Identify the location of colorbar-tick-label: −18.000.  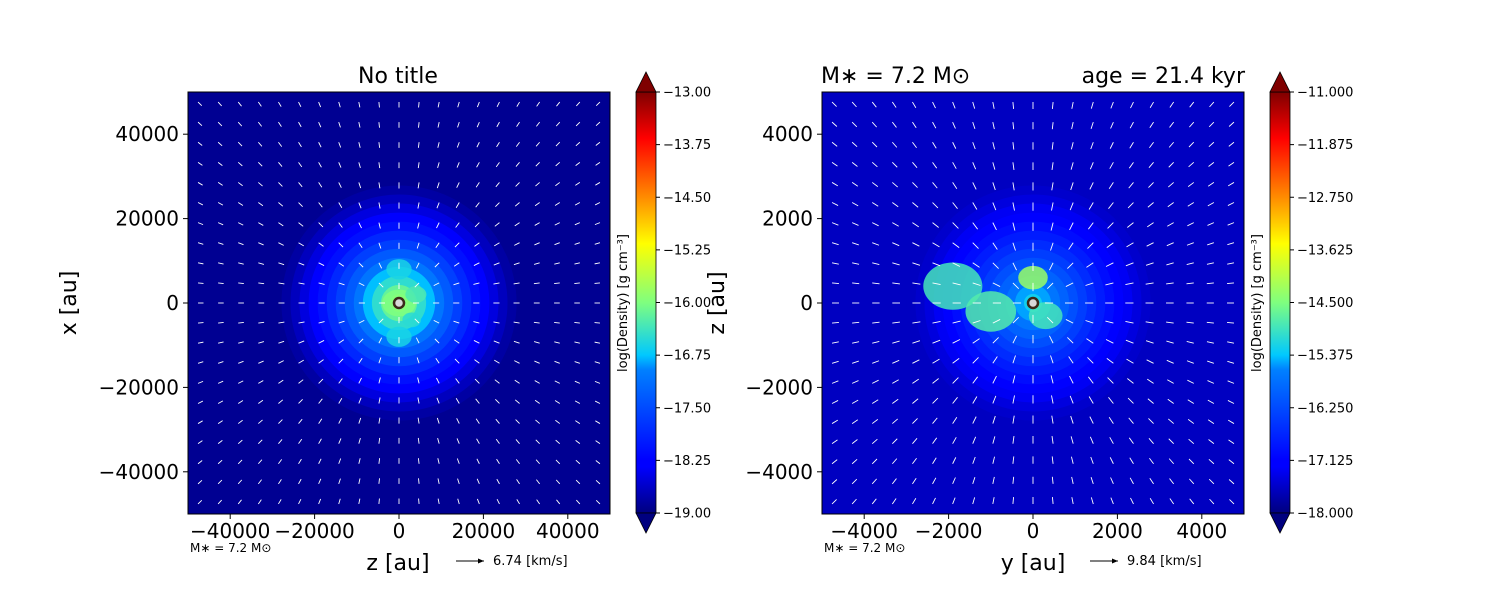
(1325, 514).